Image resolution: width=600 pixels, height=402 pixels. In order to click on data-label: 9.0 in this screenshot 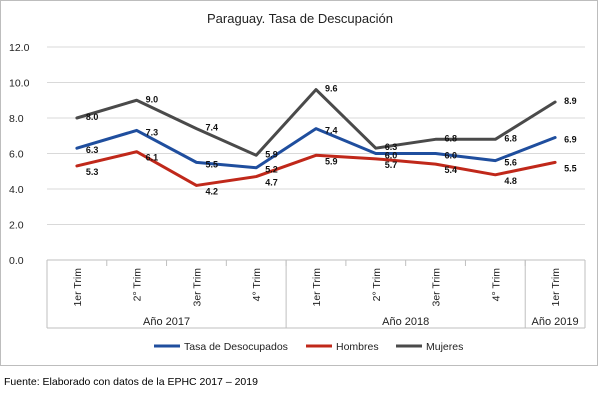, I will do `click(152, 99)`.